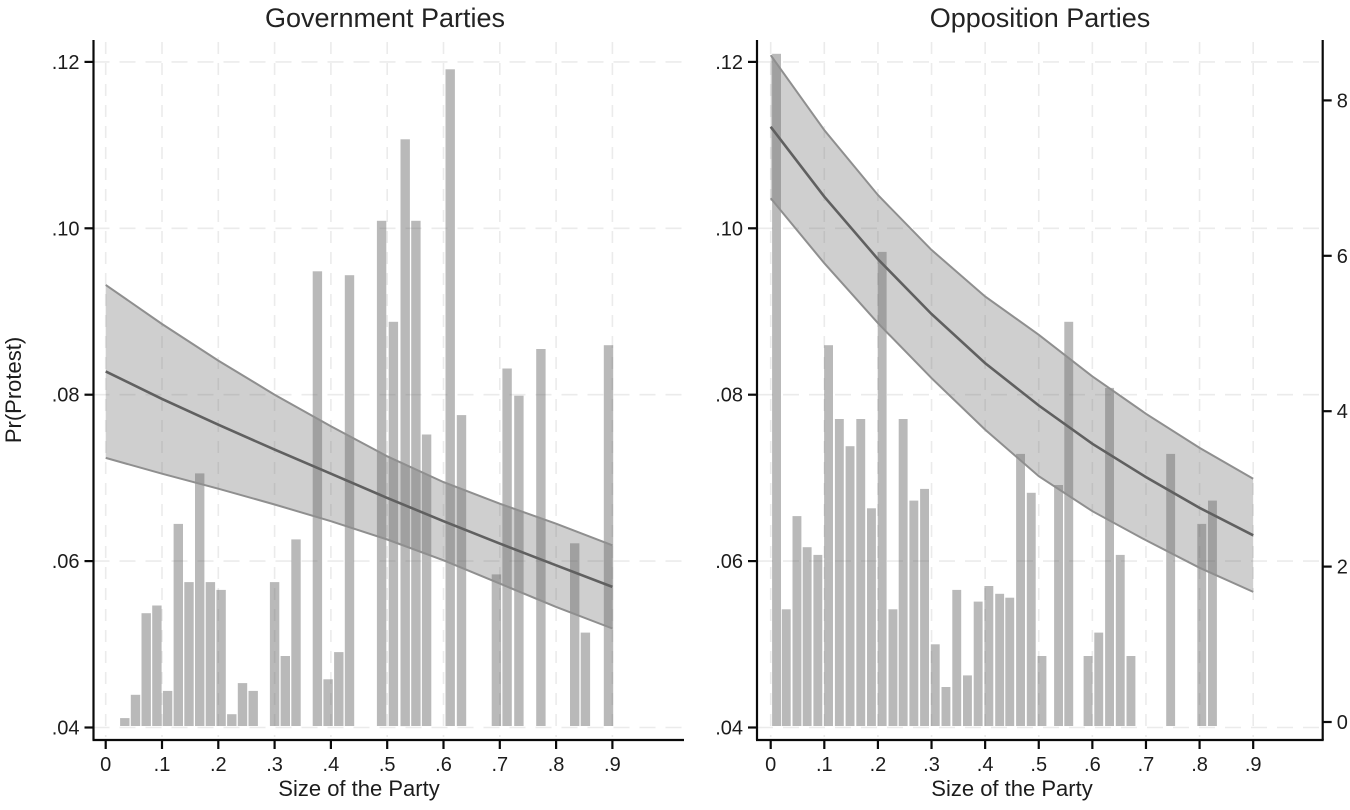 This screenshot has width=1350, height=810. What do you see at coordinates (1146, 765) in the screenshot?
I see `x-tick-label: .7` at bounding box center [1146, 765].